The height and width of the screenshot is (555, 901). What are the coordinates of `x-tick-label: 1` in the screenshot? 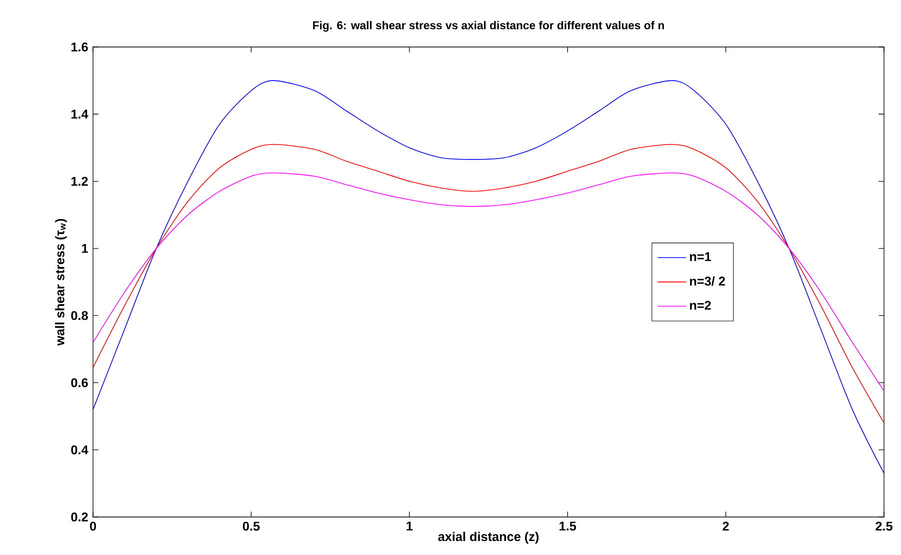 It's located at (409, 526).